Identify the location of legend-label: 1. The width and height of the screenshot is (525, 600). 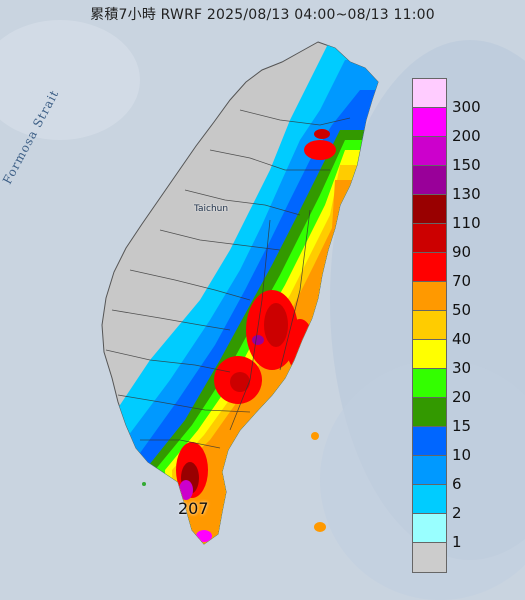
(457, 542).